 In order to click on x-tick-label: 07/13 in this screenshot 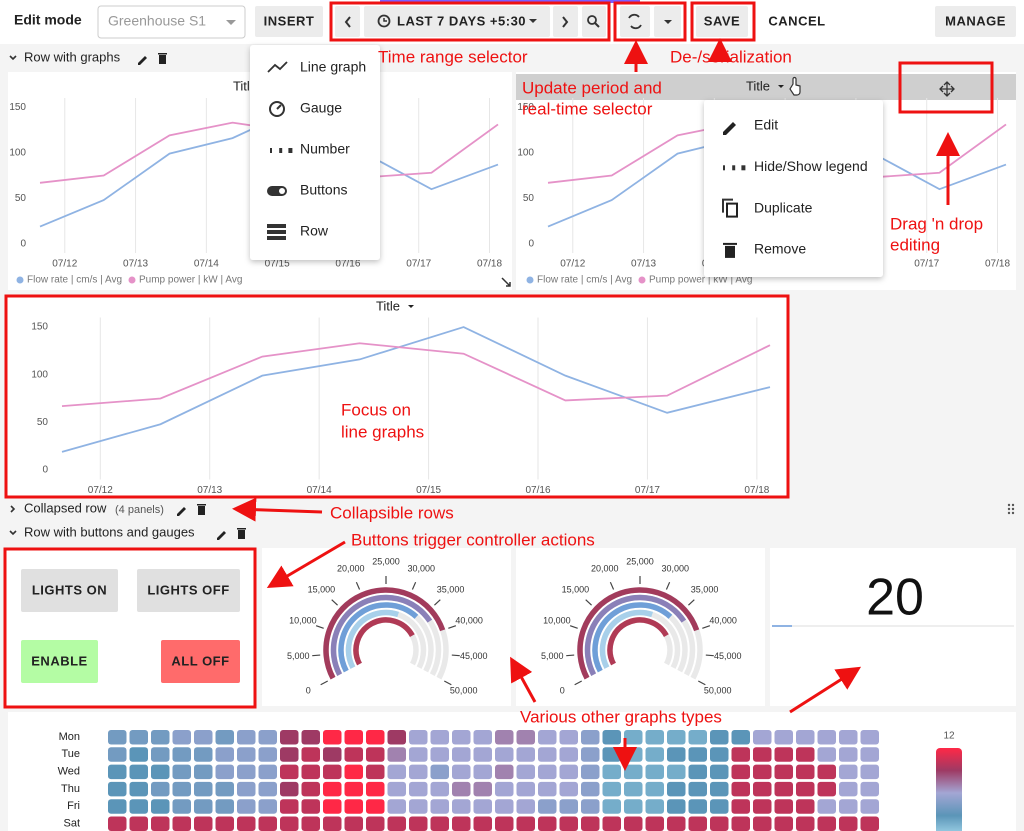, I will do `click(135, 264)`.